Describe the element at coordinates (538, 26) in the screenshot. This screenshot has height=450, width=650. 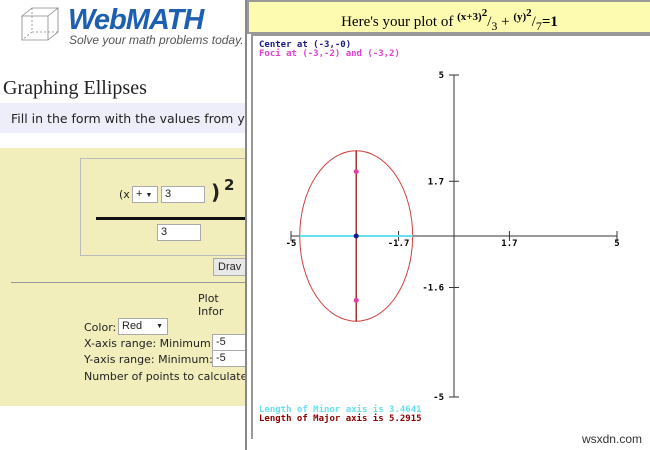
I see `eq-den2: 7` at that location.